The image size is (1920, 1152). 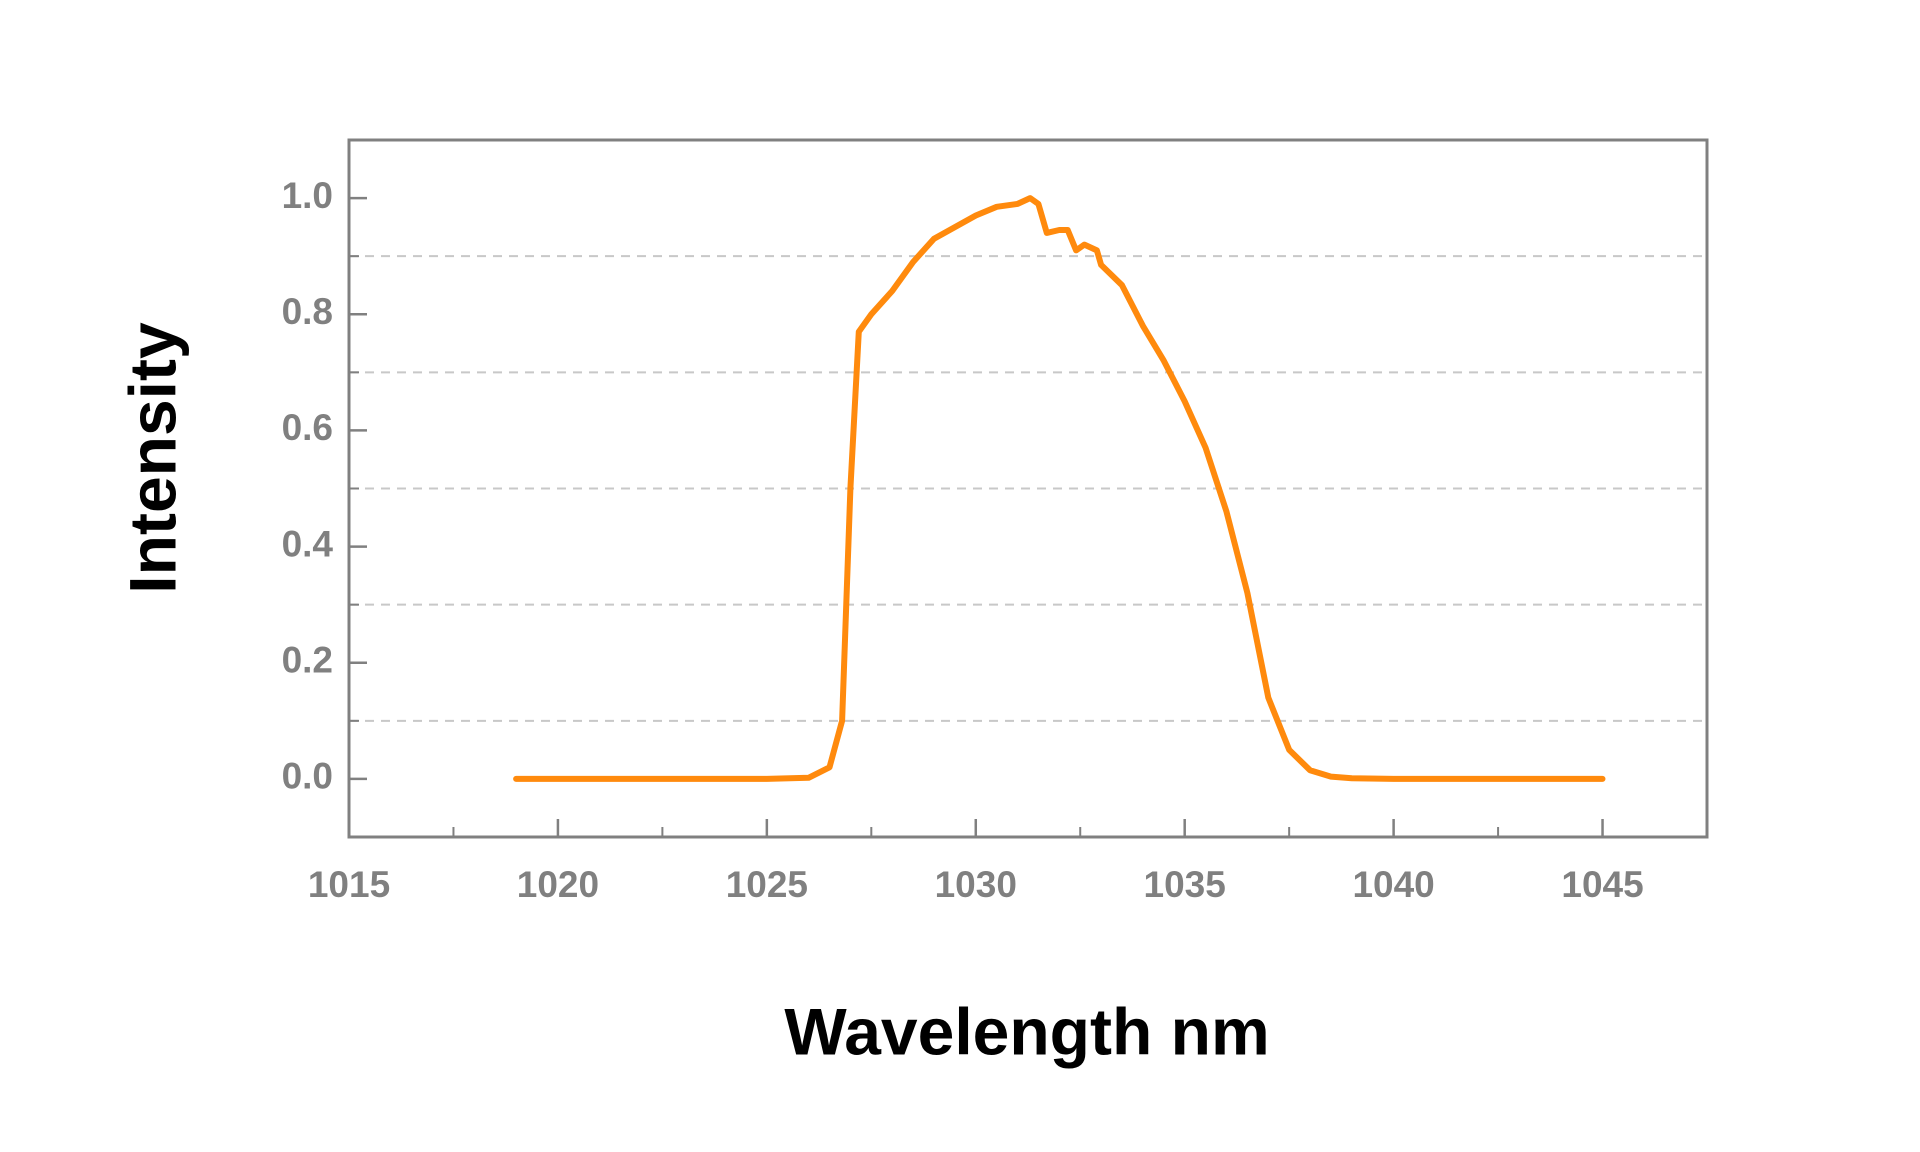 I want to click on x-tick-label: 1045, so click(x=1602, y=884).